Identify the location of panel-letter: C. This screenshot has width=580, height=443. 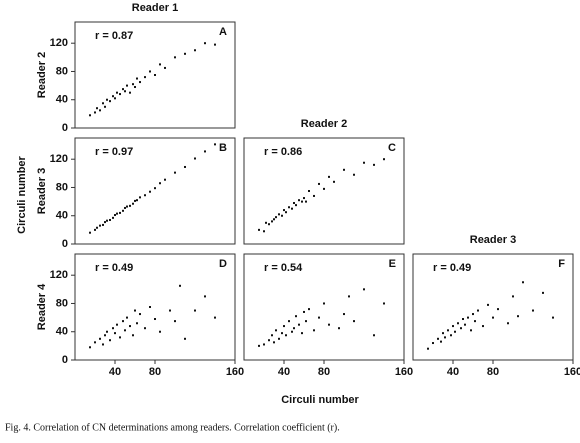
(392, 148).